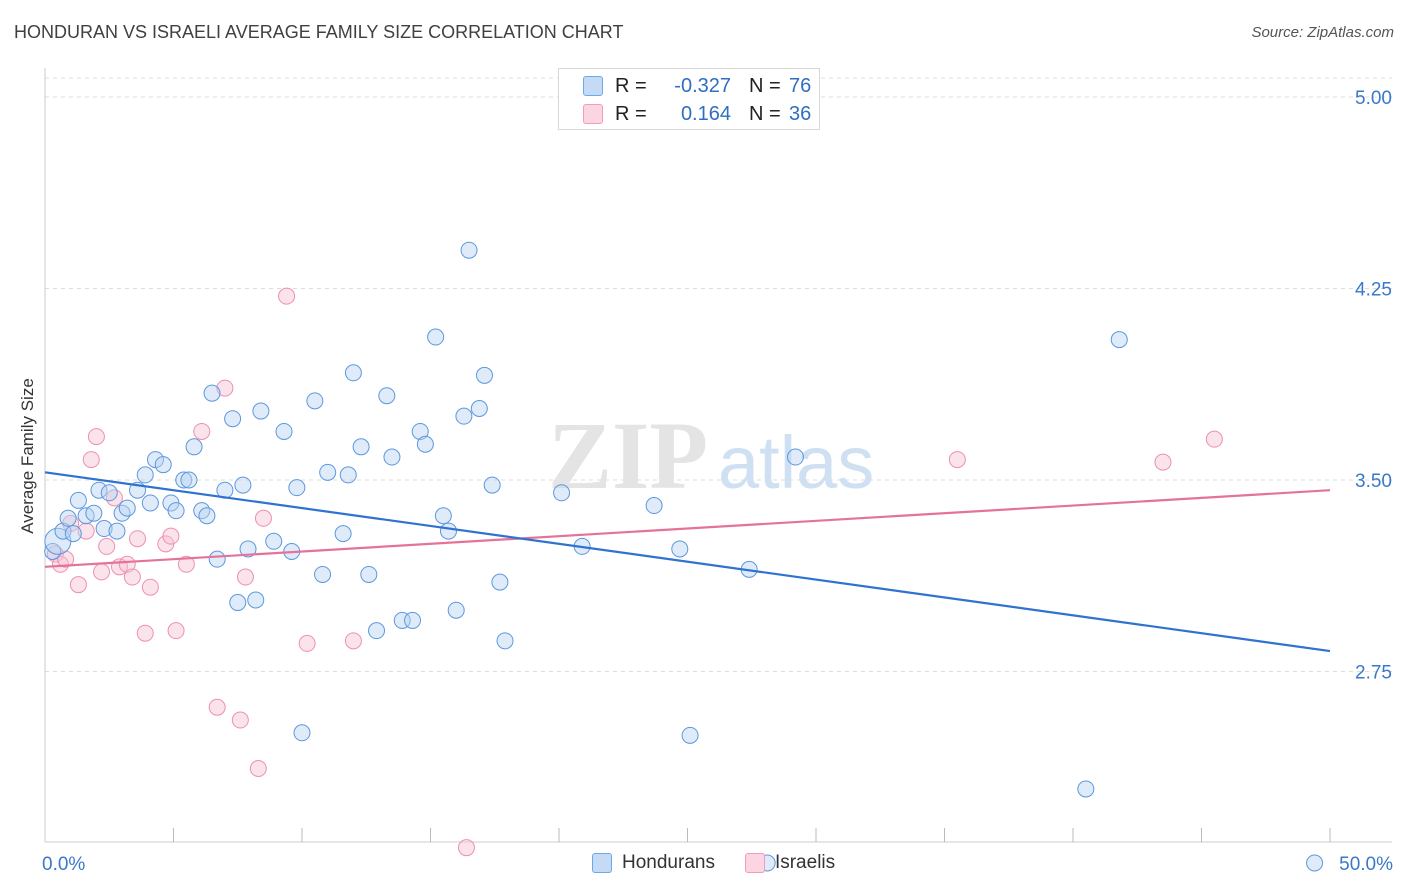  I want to click on y-tick-label: 2.75, so click(1373, 673).